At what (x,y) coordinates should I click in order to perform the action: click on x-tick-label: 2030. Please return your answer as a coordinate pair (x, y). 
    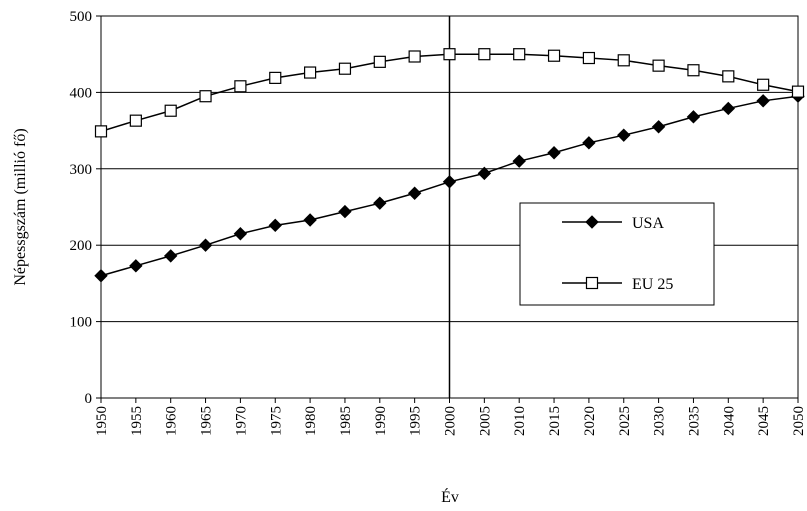
    Looking at the image, I should click on (660, 421).